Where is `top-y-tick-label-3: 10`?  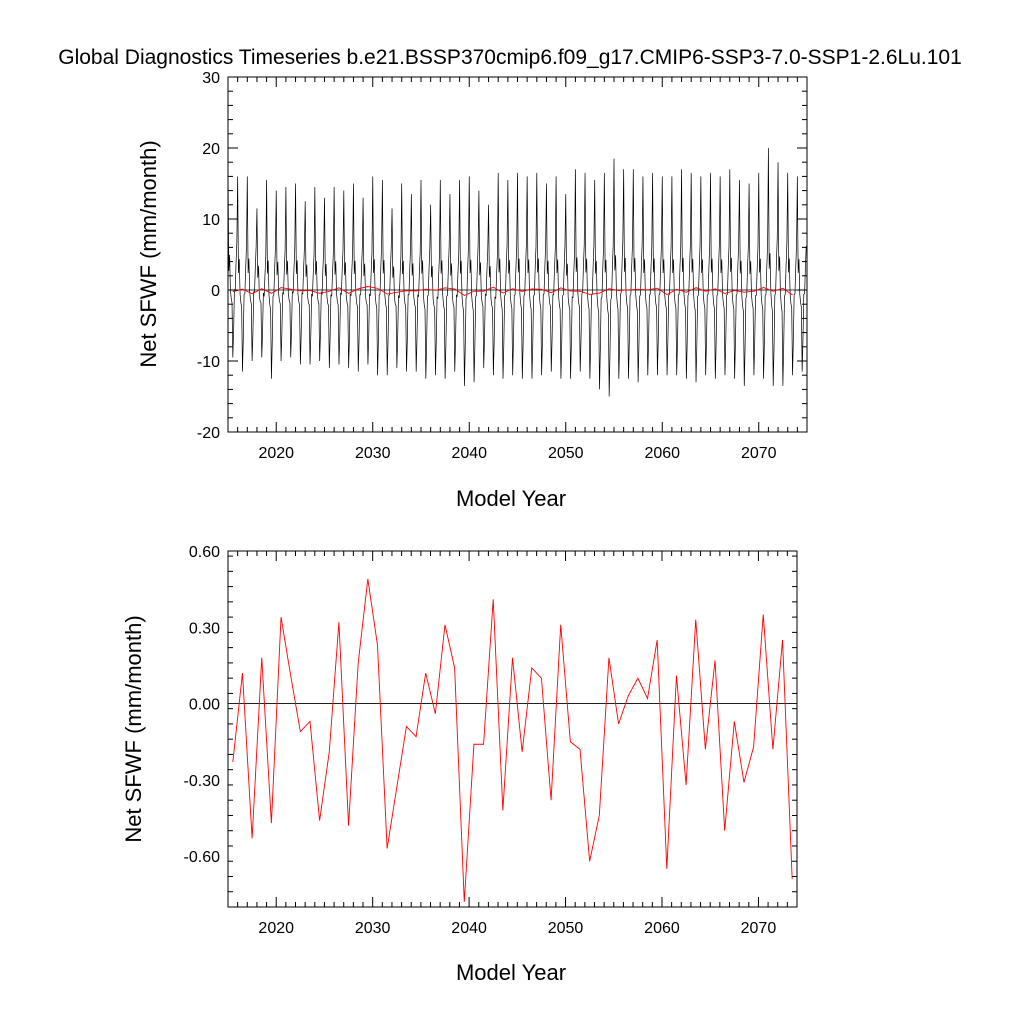
top-y-tick-label-3: 10 is located at coordinates (211, 220).